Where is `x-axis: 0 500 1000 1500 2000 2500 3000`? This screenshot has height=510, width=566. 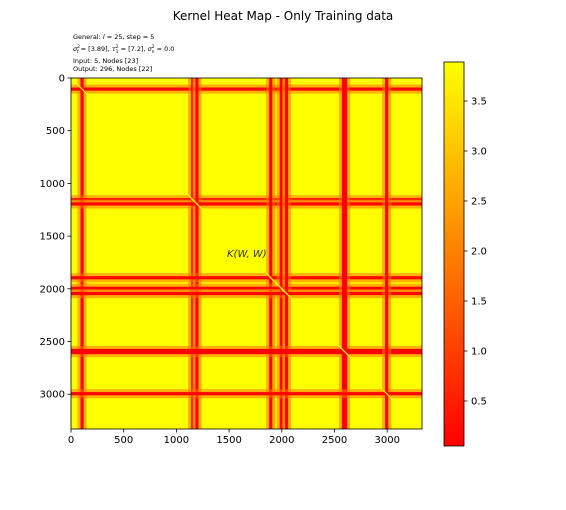 x-axis: 0 500 1000 1500 2000 2500 3000 is located at coordinates (234, 437).